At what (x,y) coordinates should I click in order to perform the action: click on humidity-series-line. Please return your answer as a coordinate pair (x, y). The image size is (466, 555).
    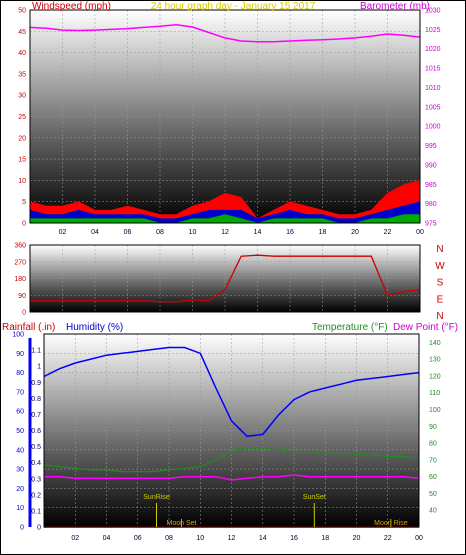
    Looking at the image, I should click on (231, 392).